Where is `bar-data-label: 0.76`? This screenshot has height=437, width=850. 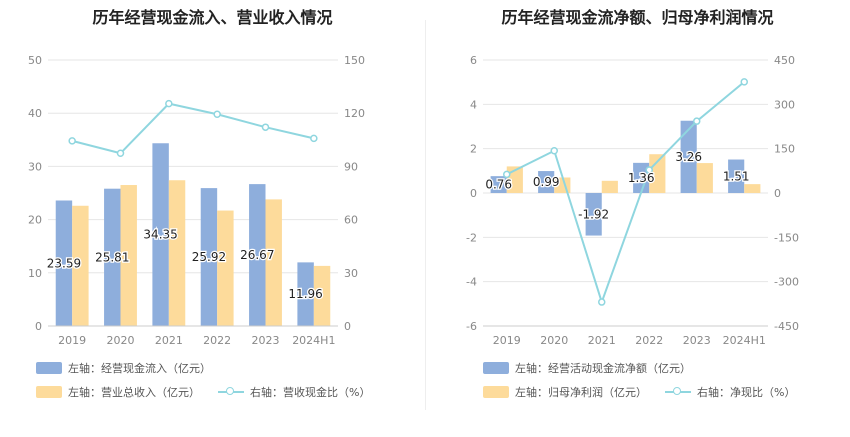
bar-data-label: 0.76 is located at coordinates (498, 185).